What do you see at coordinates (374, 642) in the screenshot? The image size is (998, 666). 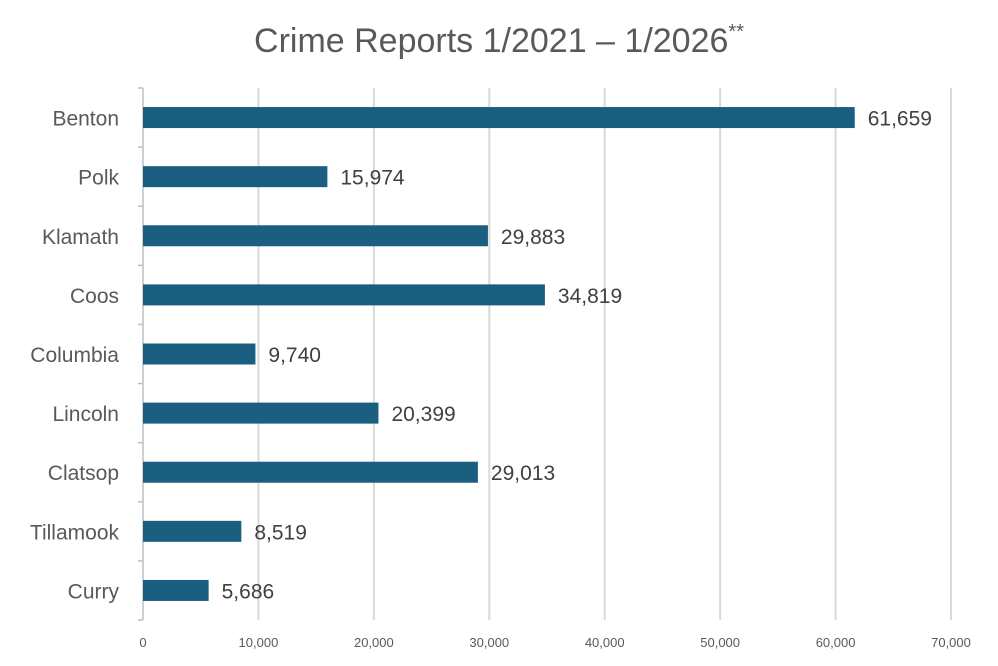 I see `x-tick-label: 20,000` at bounding box center [374, 642].